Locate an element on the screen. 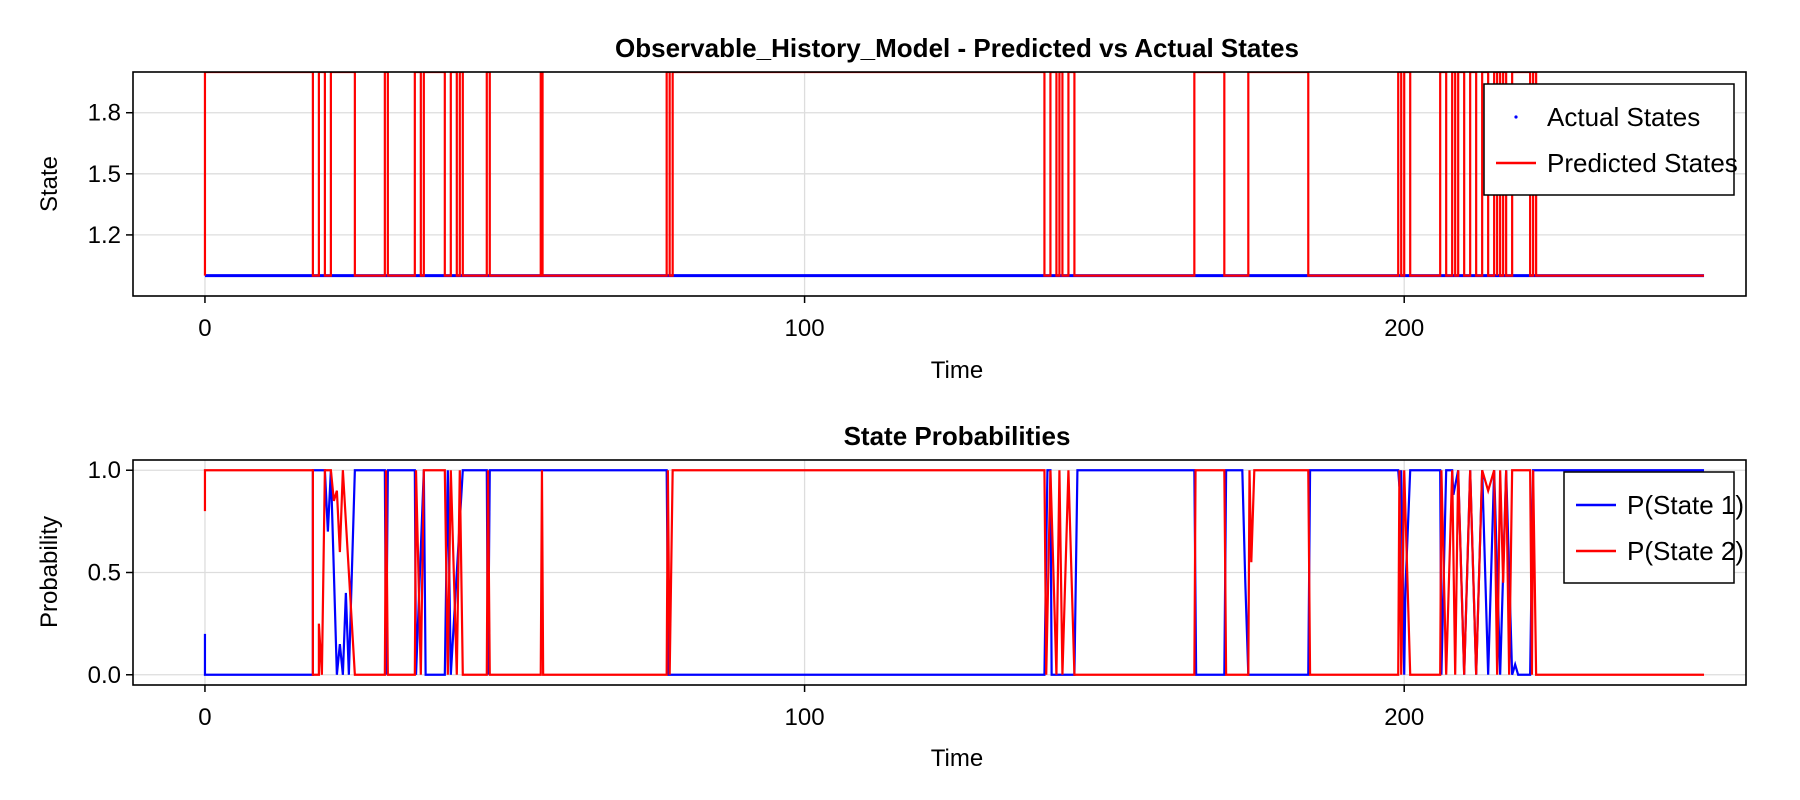  legend-marker-actual is located at coordinates (1516, 117).